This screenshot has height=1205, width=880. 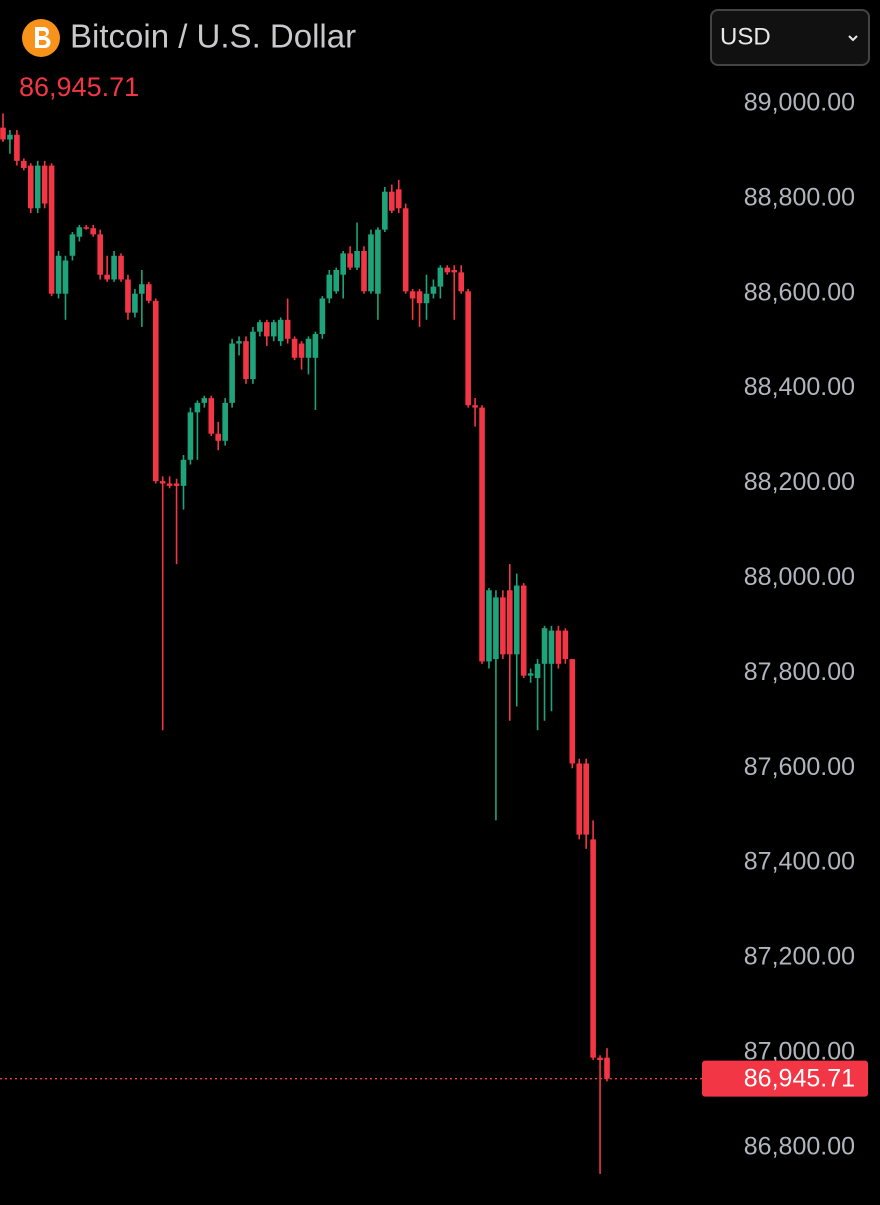 What do you see at coordinates (799, 482) in the screenshot?
I see `y-tick-label: 88,200.00` at bounding box center [799, 482].